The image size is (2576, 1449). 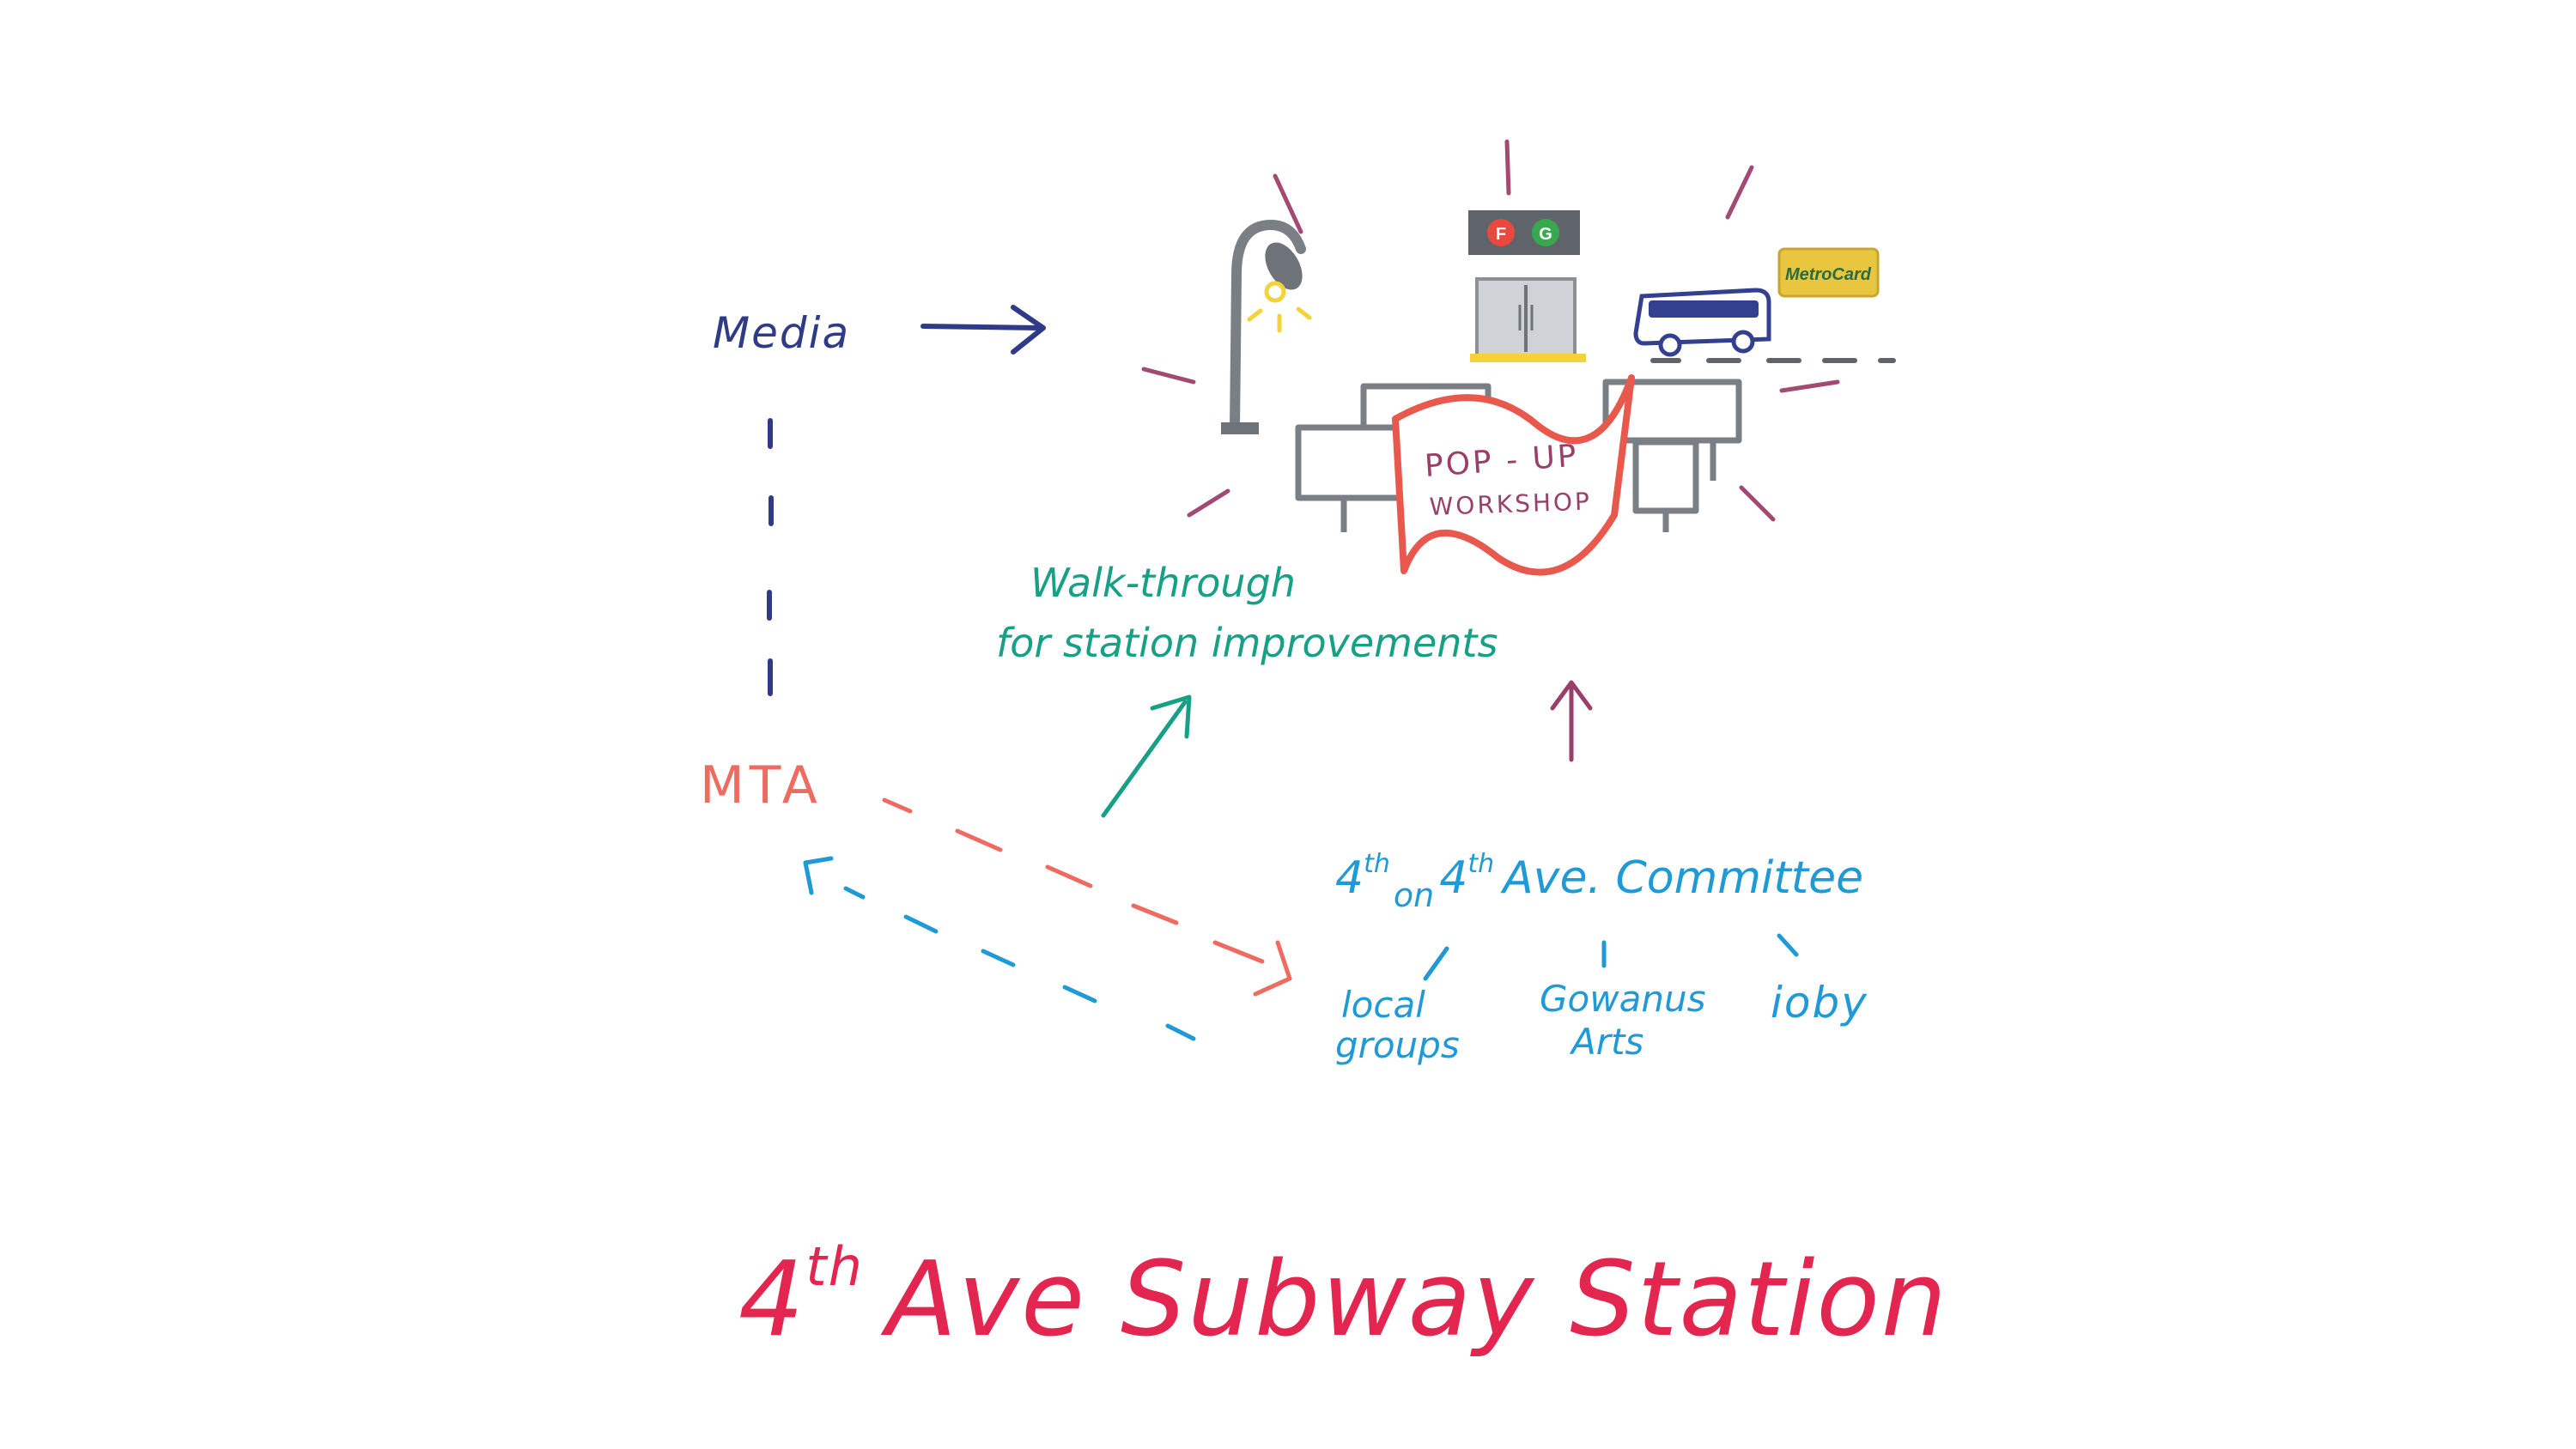 I want to click on walk-through-node: Walk-through for station improvements, so click(x=1247, y=613).